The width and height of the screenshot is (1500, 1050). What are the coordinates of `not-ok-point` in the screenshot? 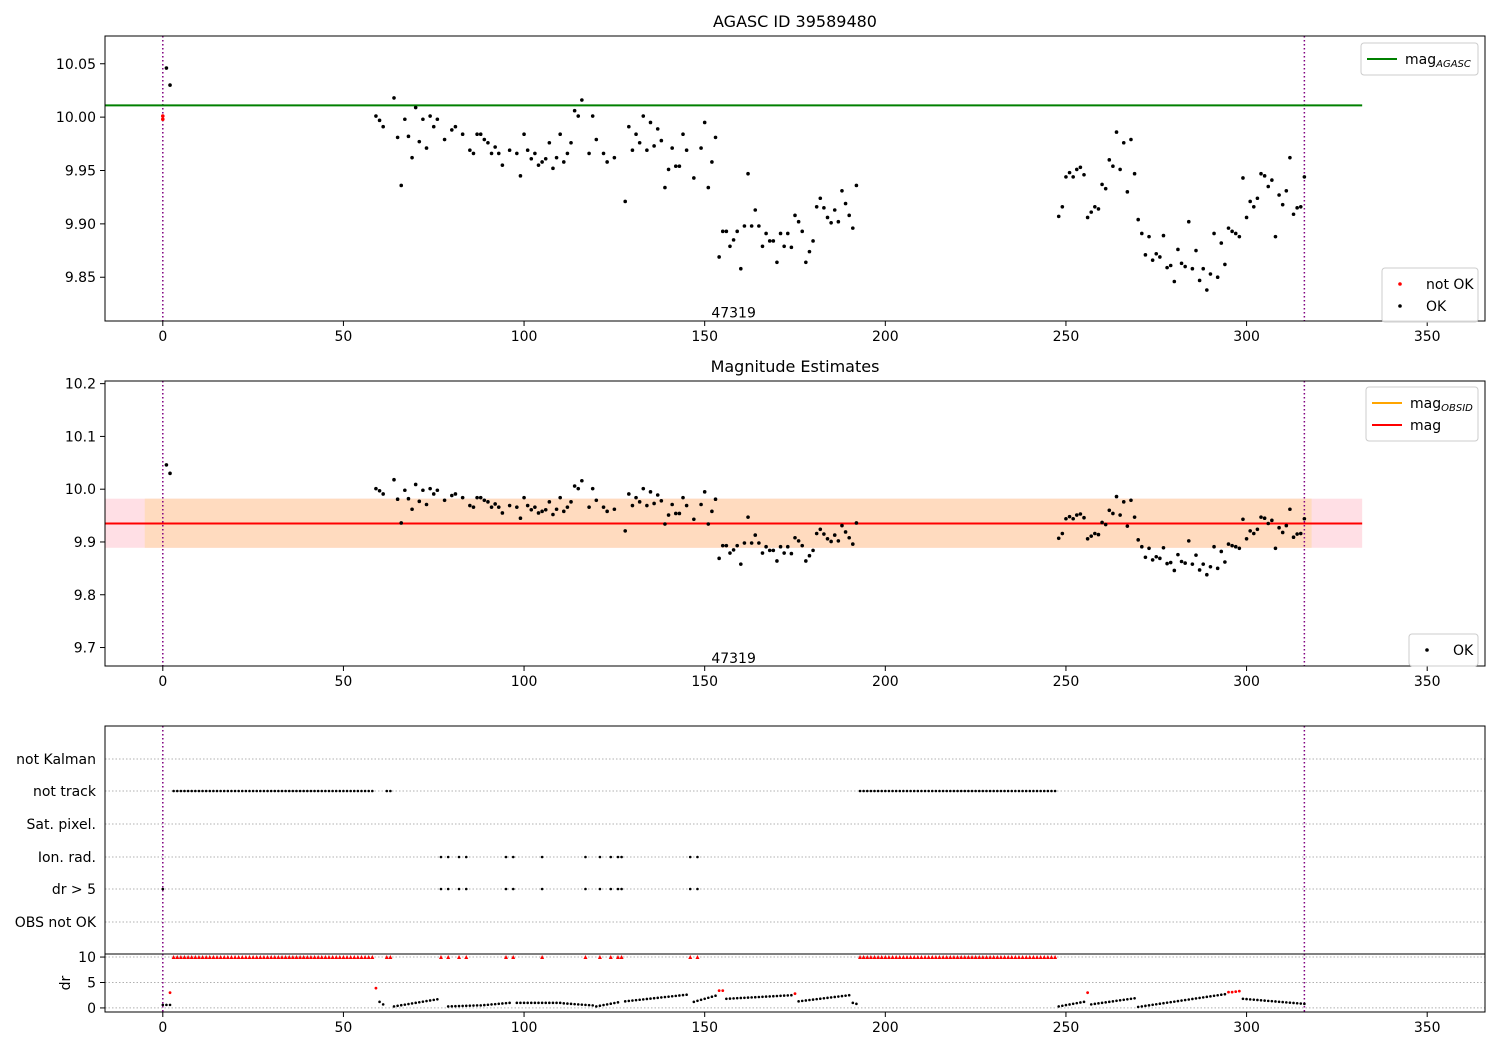 It's located at (163, 119).